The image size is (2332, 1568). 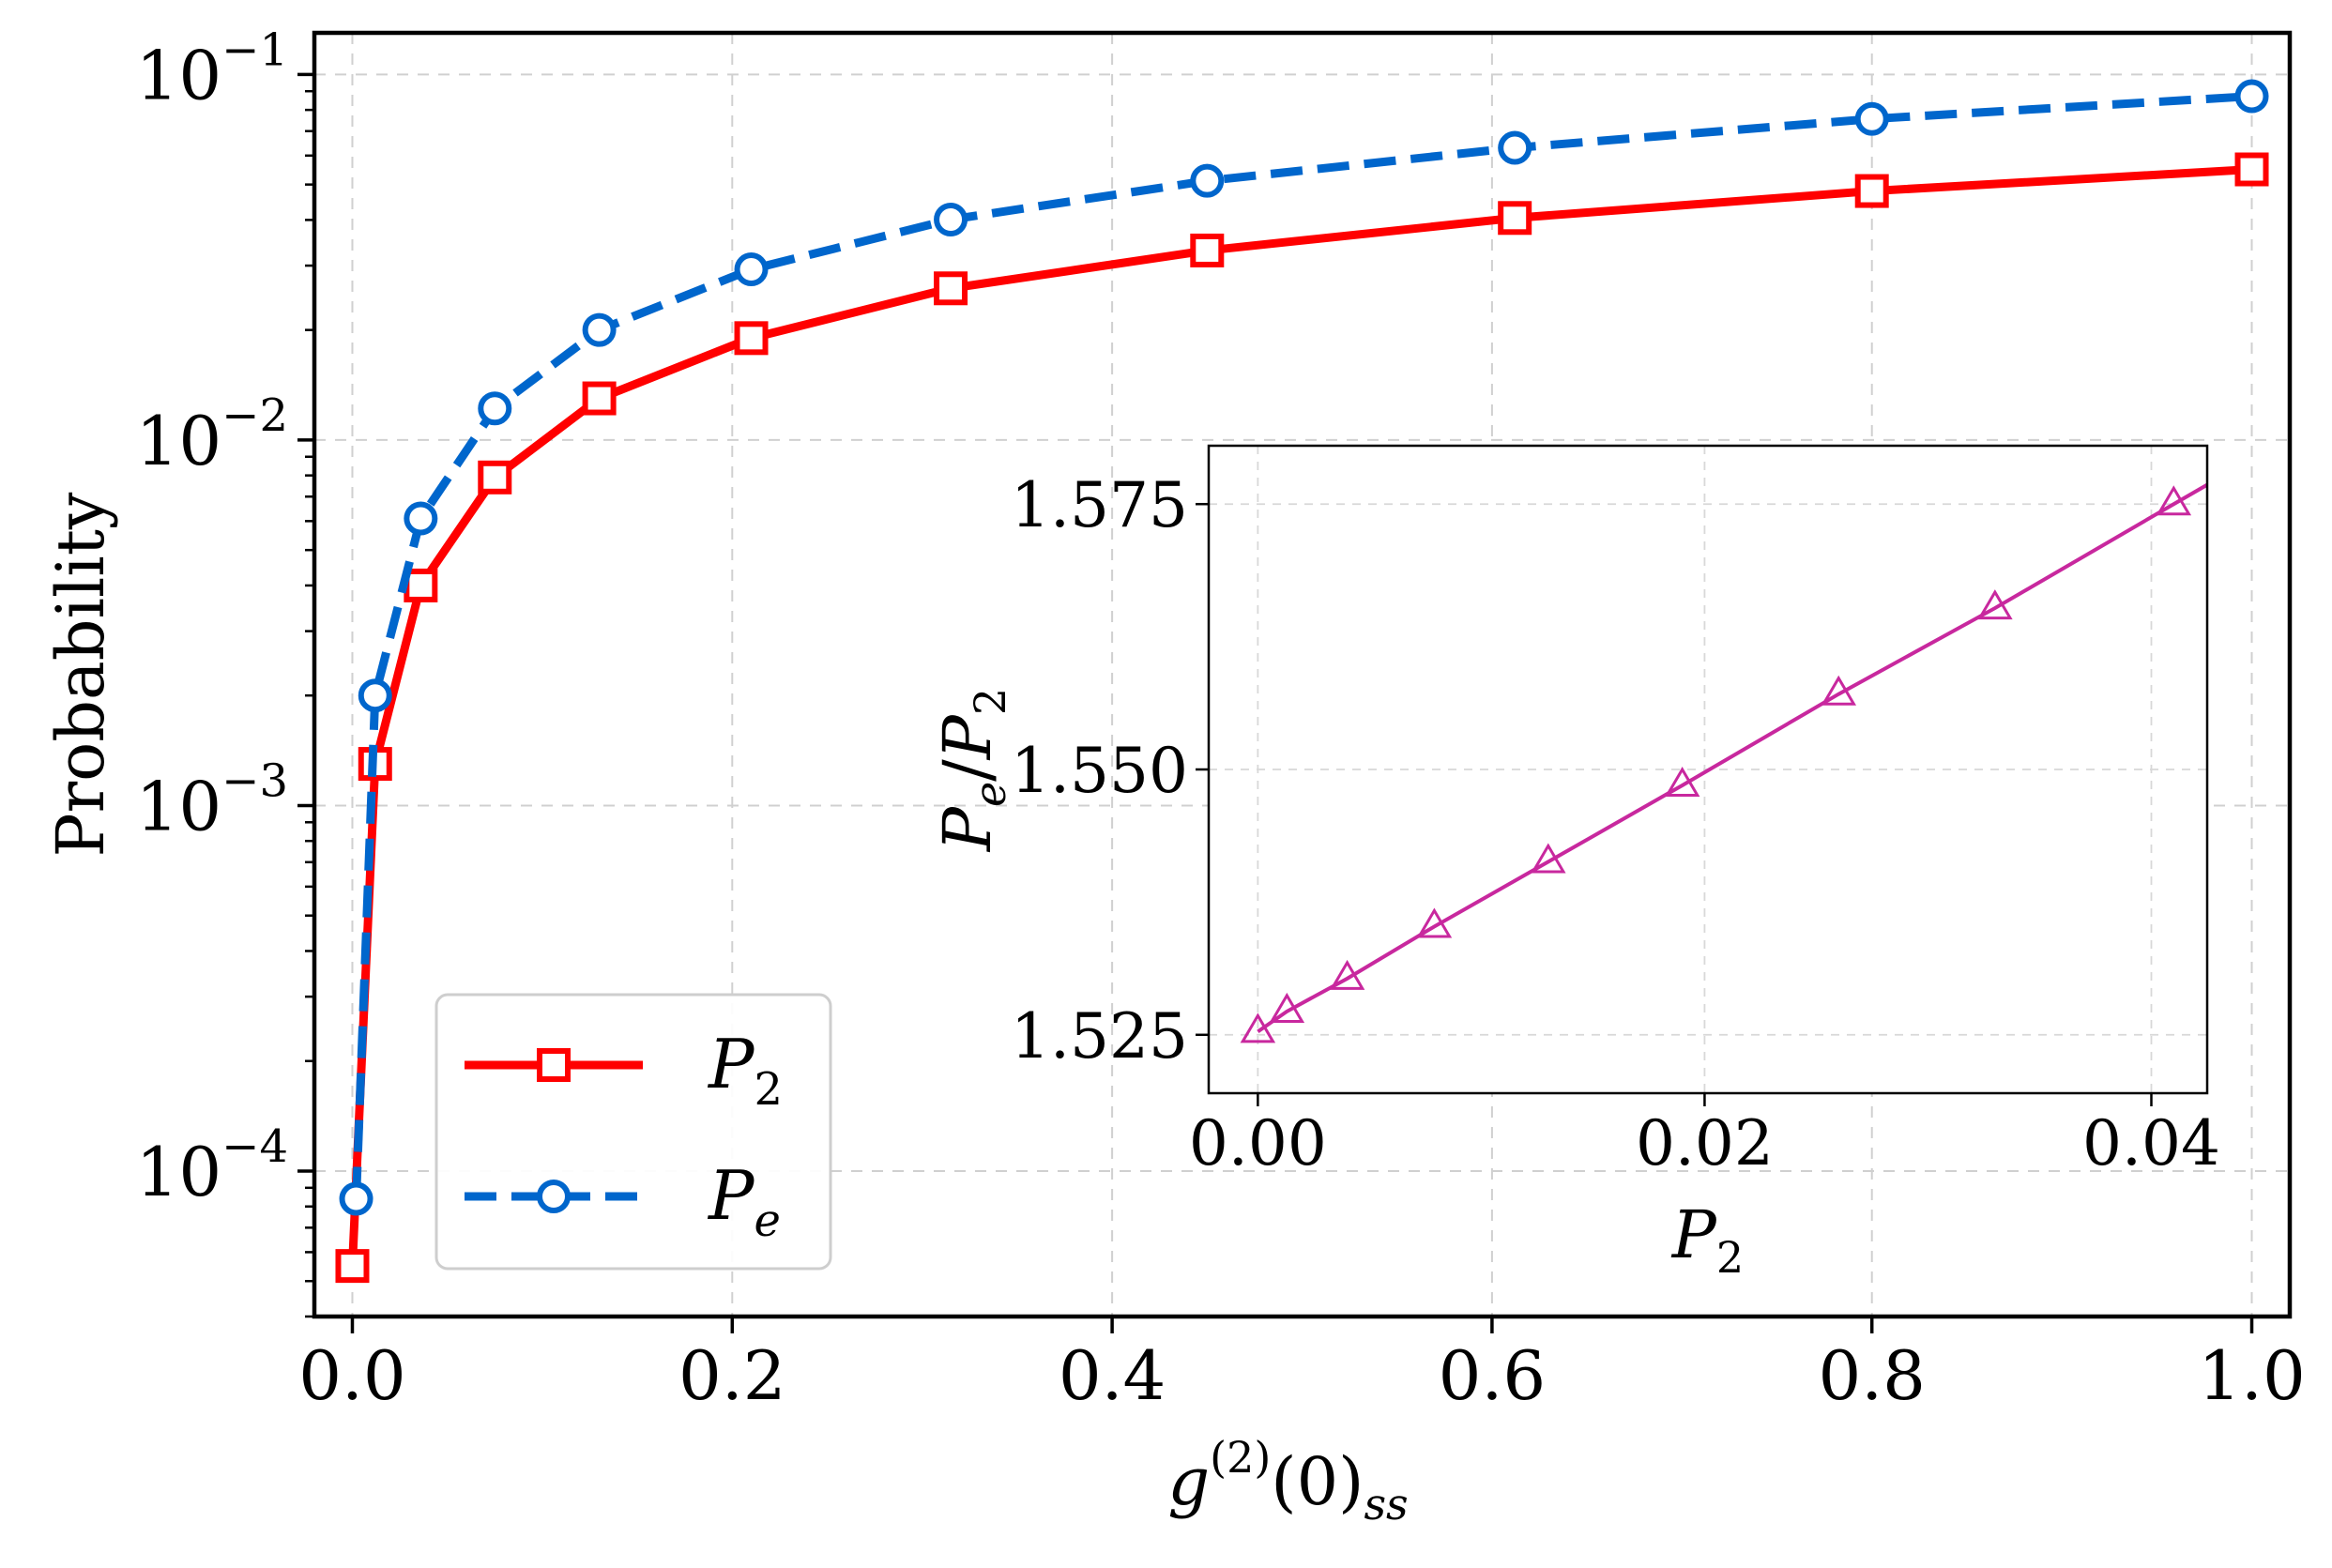 I want to click on legend-P2-marker, so click(x=554, y=1065).